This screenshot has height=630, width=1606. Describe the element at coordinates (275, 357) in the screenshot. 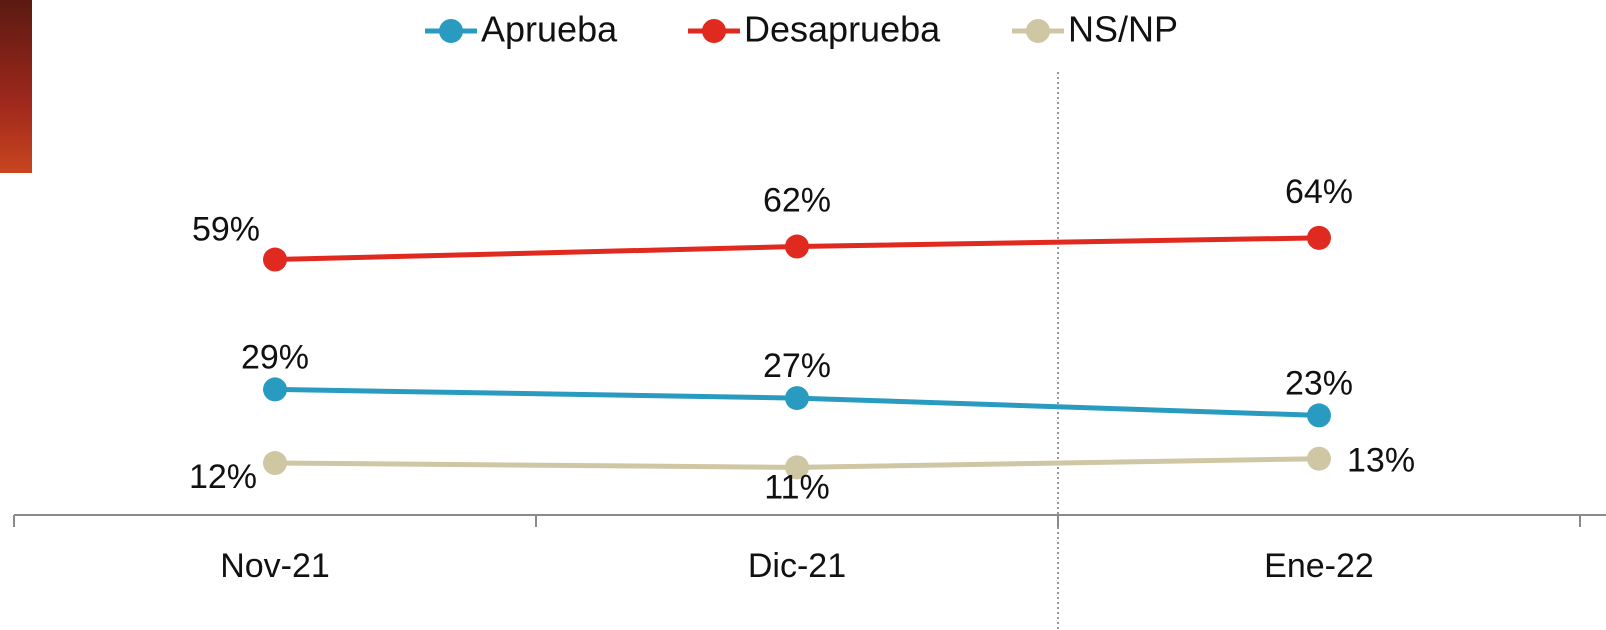

I see `data-label: 29%` at that location.